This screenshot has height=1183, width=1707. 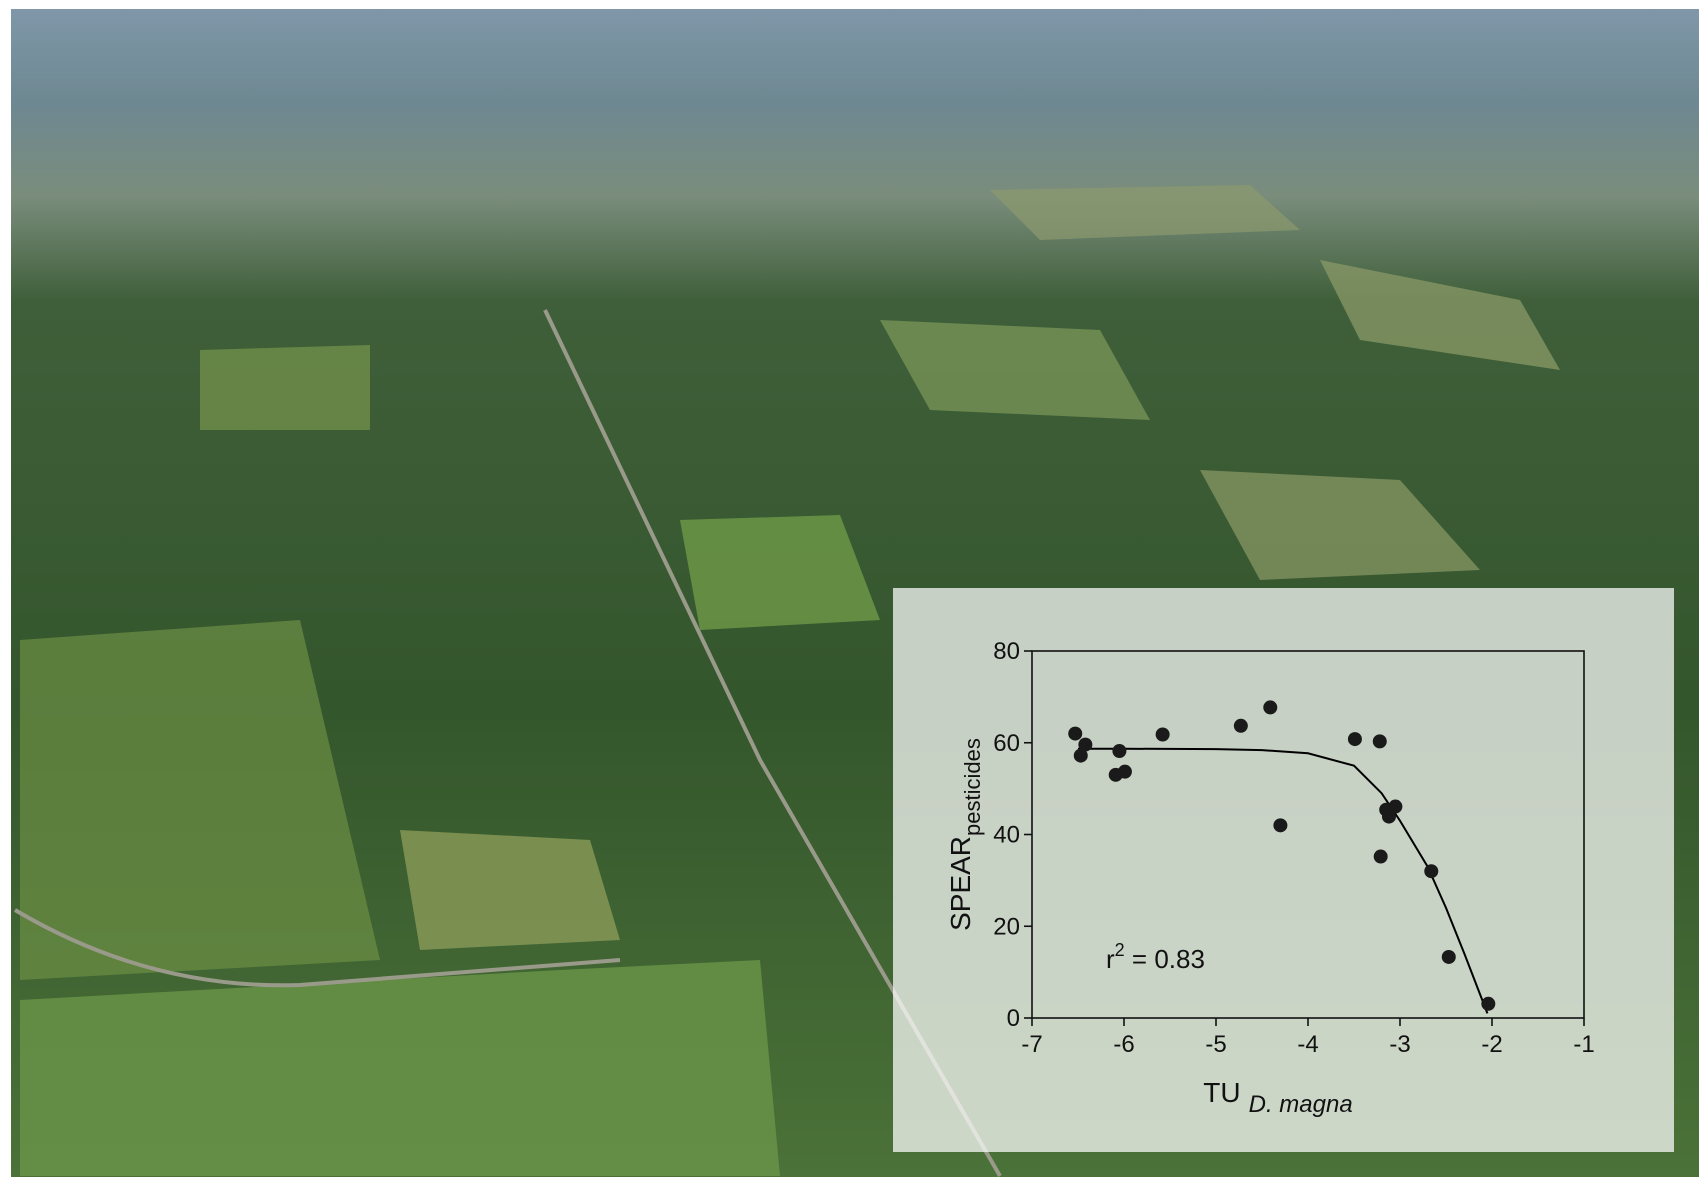 What do you see at coordinates (1301, 1104) in the screenshot?
I see `x-label-sub: D. magna` at bounding box center [1301, 1104].